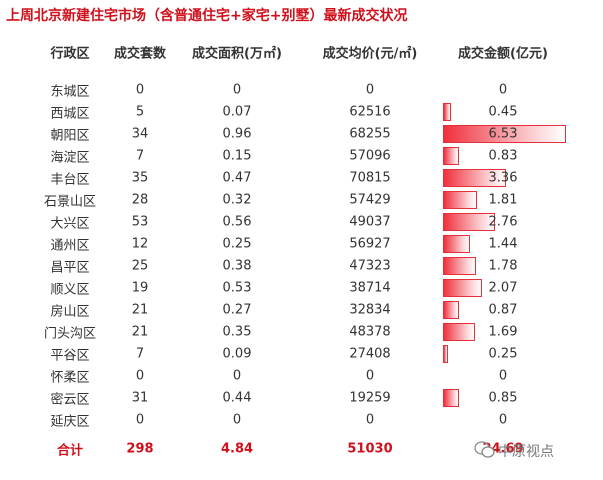 Image resolution: width=603 pixels, height=480 pixels. I want to click on value-cell: 68255, so click(370, 134).